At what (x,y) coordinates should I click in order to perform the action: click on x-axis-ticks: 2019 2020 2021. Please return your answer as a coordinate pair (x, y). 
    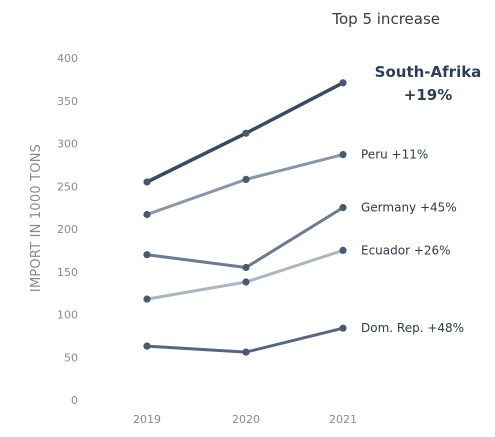
    Looking at the image, I should click on (245, 419).